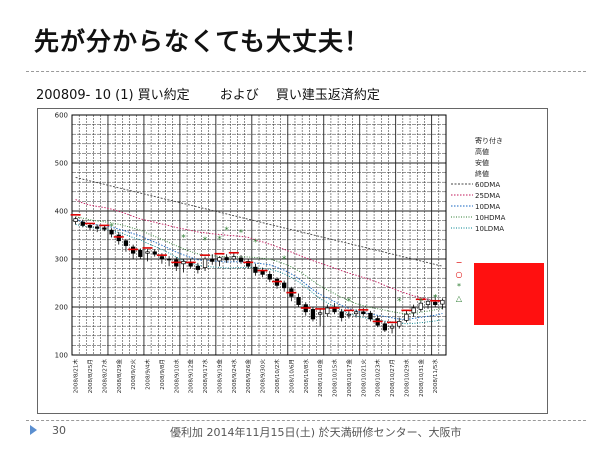 The height and width of the screenshot is (450, 600). Describe the element at coordinates (489, 140) in the screenshot. I see `legend-label: 寄り付き` at that location.